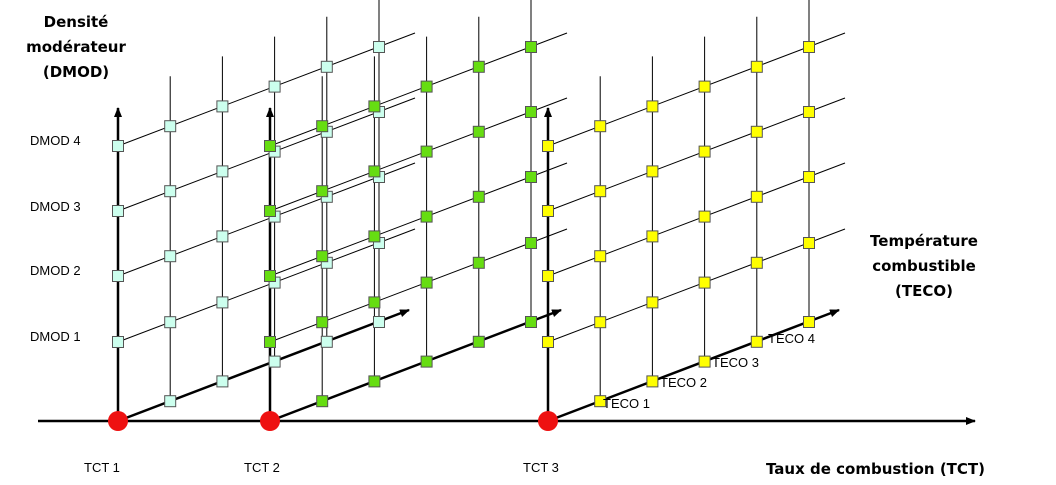  Describe the element at coordinates (55, 140) in the screenshot. I see `dmod-label-4: DMOD 4` at that location.